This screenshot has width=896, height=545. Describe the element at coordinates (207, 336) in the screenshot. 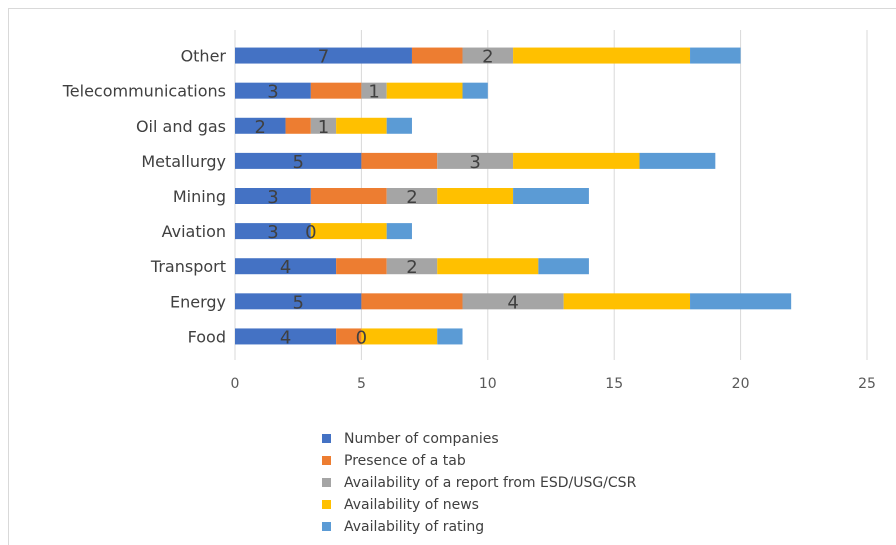

I see `category-label: Food` at that location.